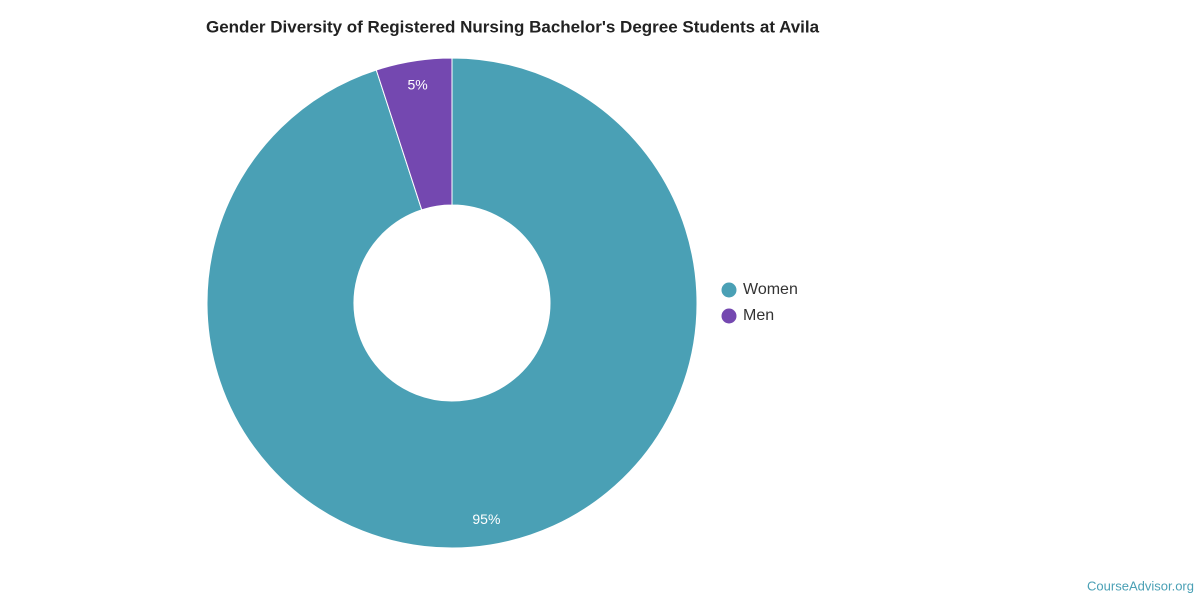  What do you see at coordinates (417, 84) in the screenshot?
I see `data-label: 5%` at bounding box center [417, 84].